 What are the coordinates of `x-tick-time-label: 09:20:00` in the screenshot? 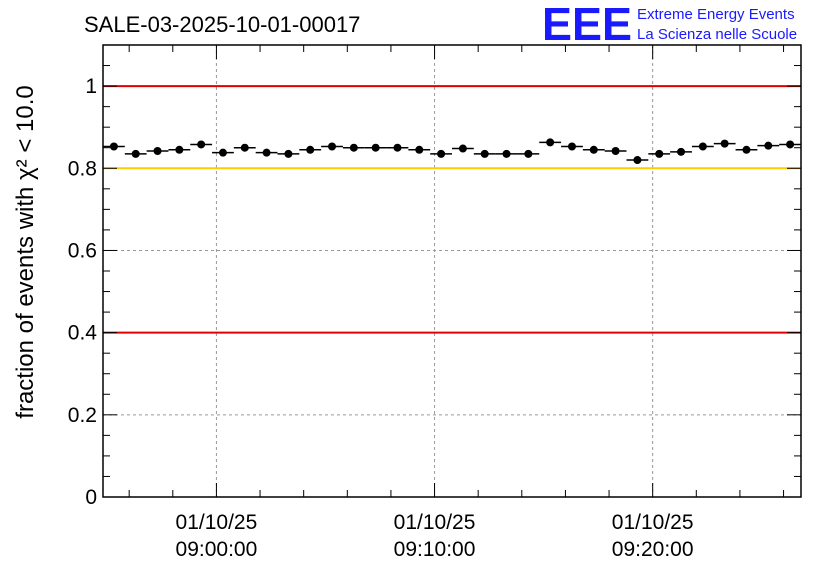 It's located at (653, 549).